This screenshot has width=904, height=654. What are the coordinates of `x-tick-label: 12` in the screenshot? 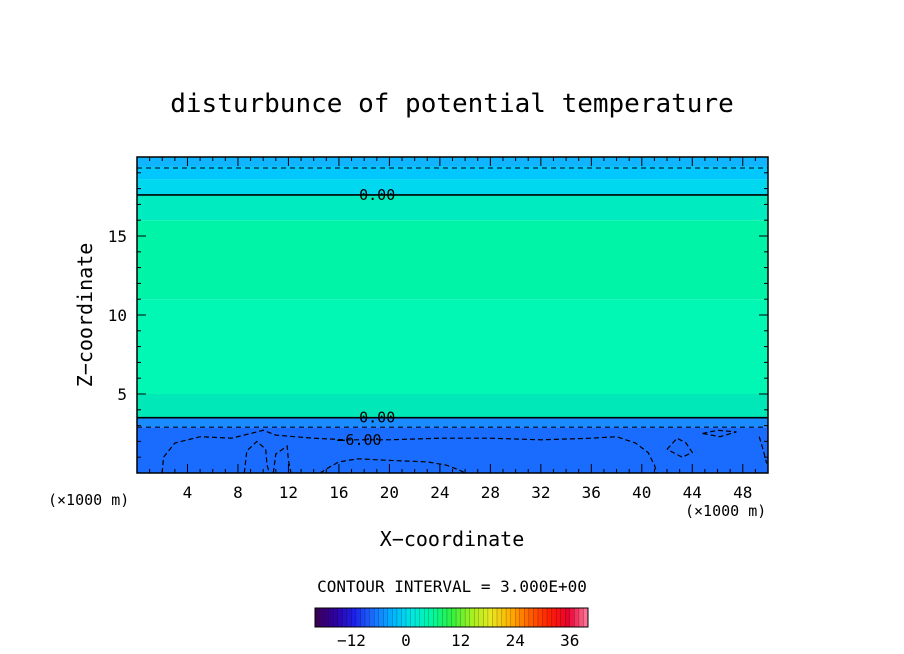 It's located at (288, 492).